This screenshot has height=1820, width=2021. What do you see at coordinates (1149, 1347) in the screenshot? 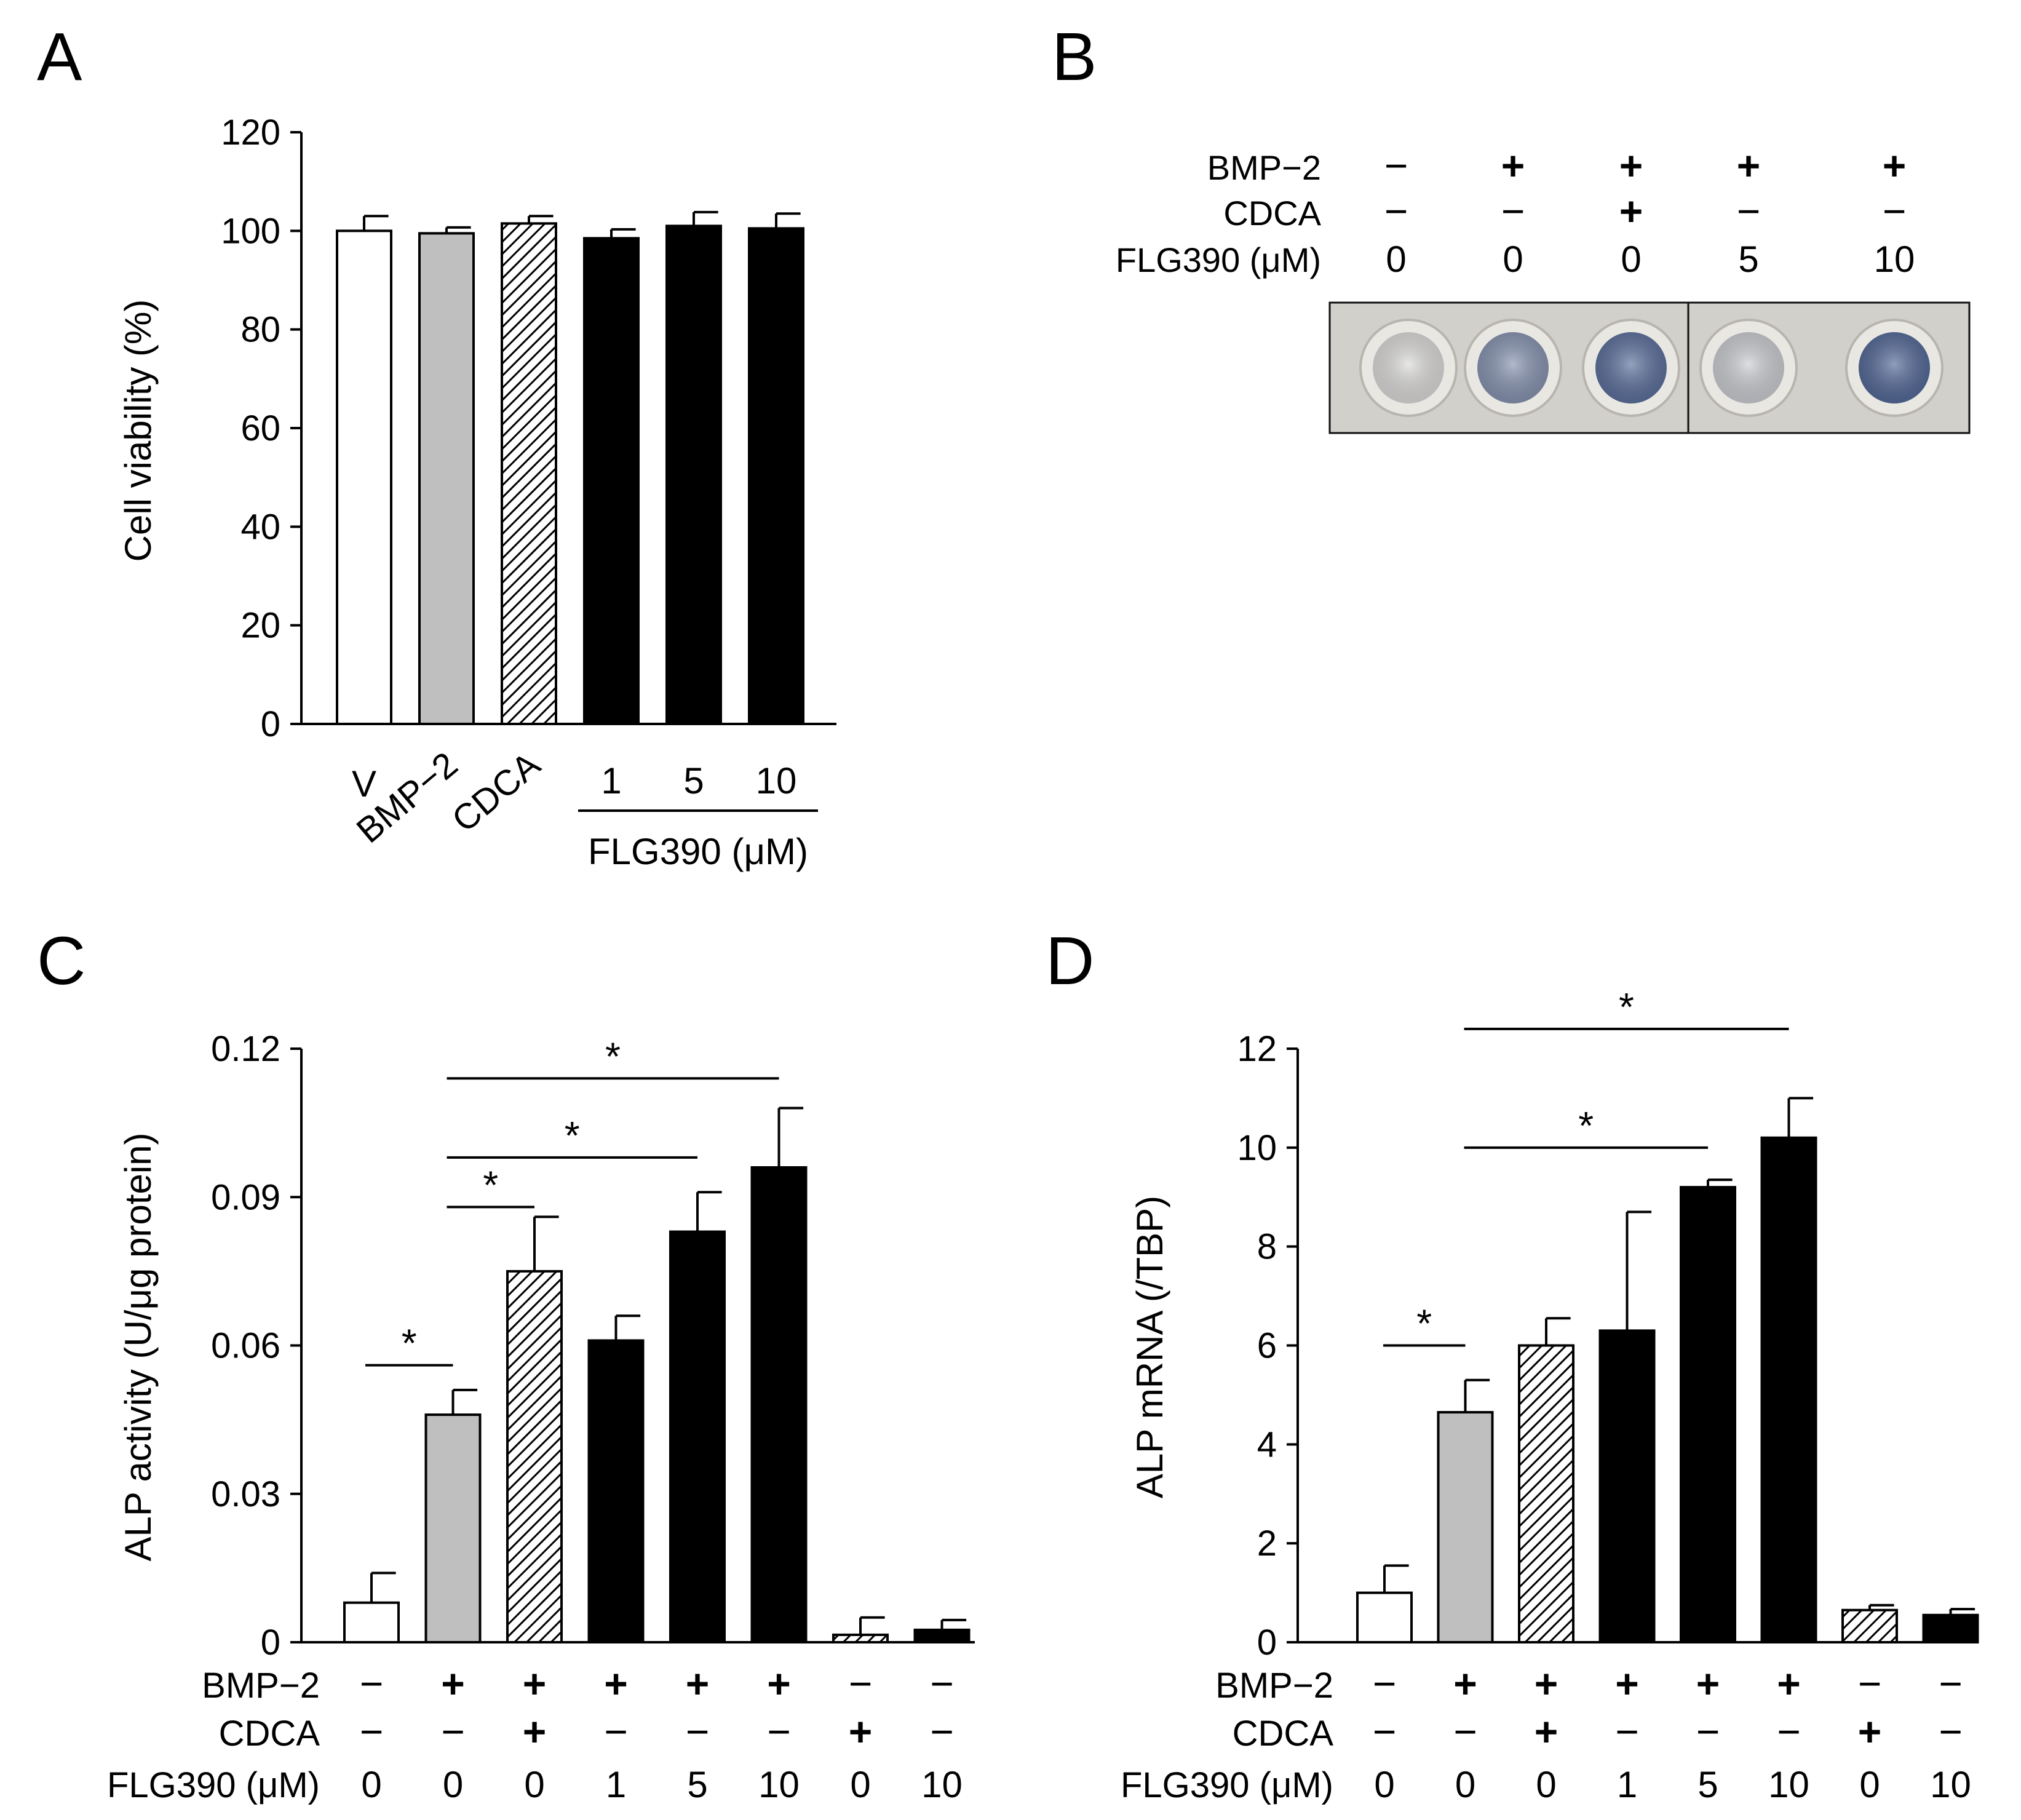
I see `panel-d-y-axis-label: ALP mRNA (/TBP)` at bounding box center [1149, 1347].